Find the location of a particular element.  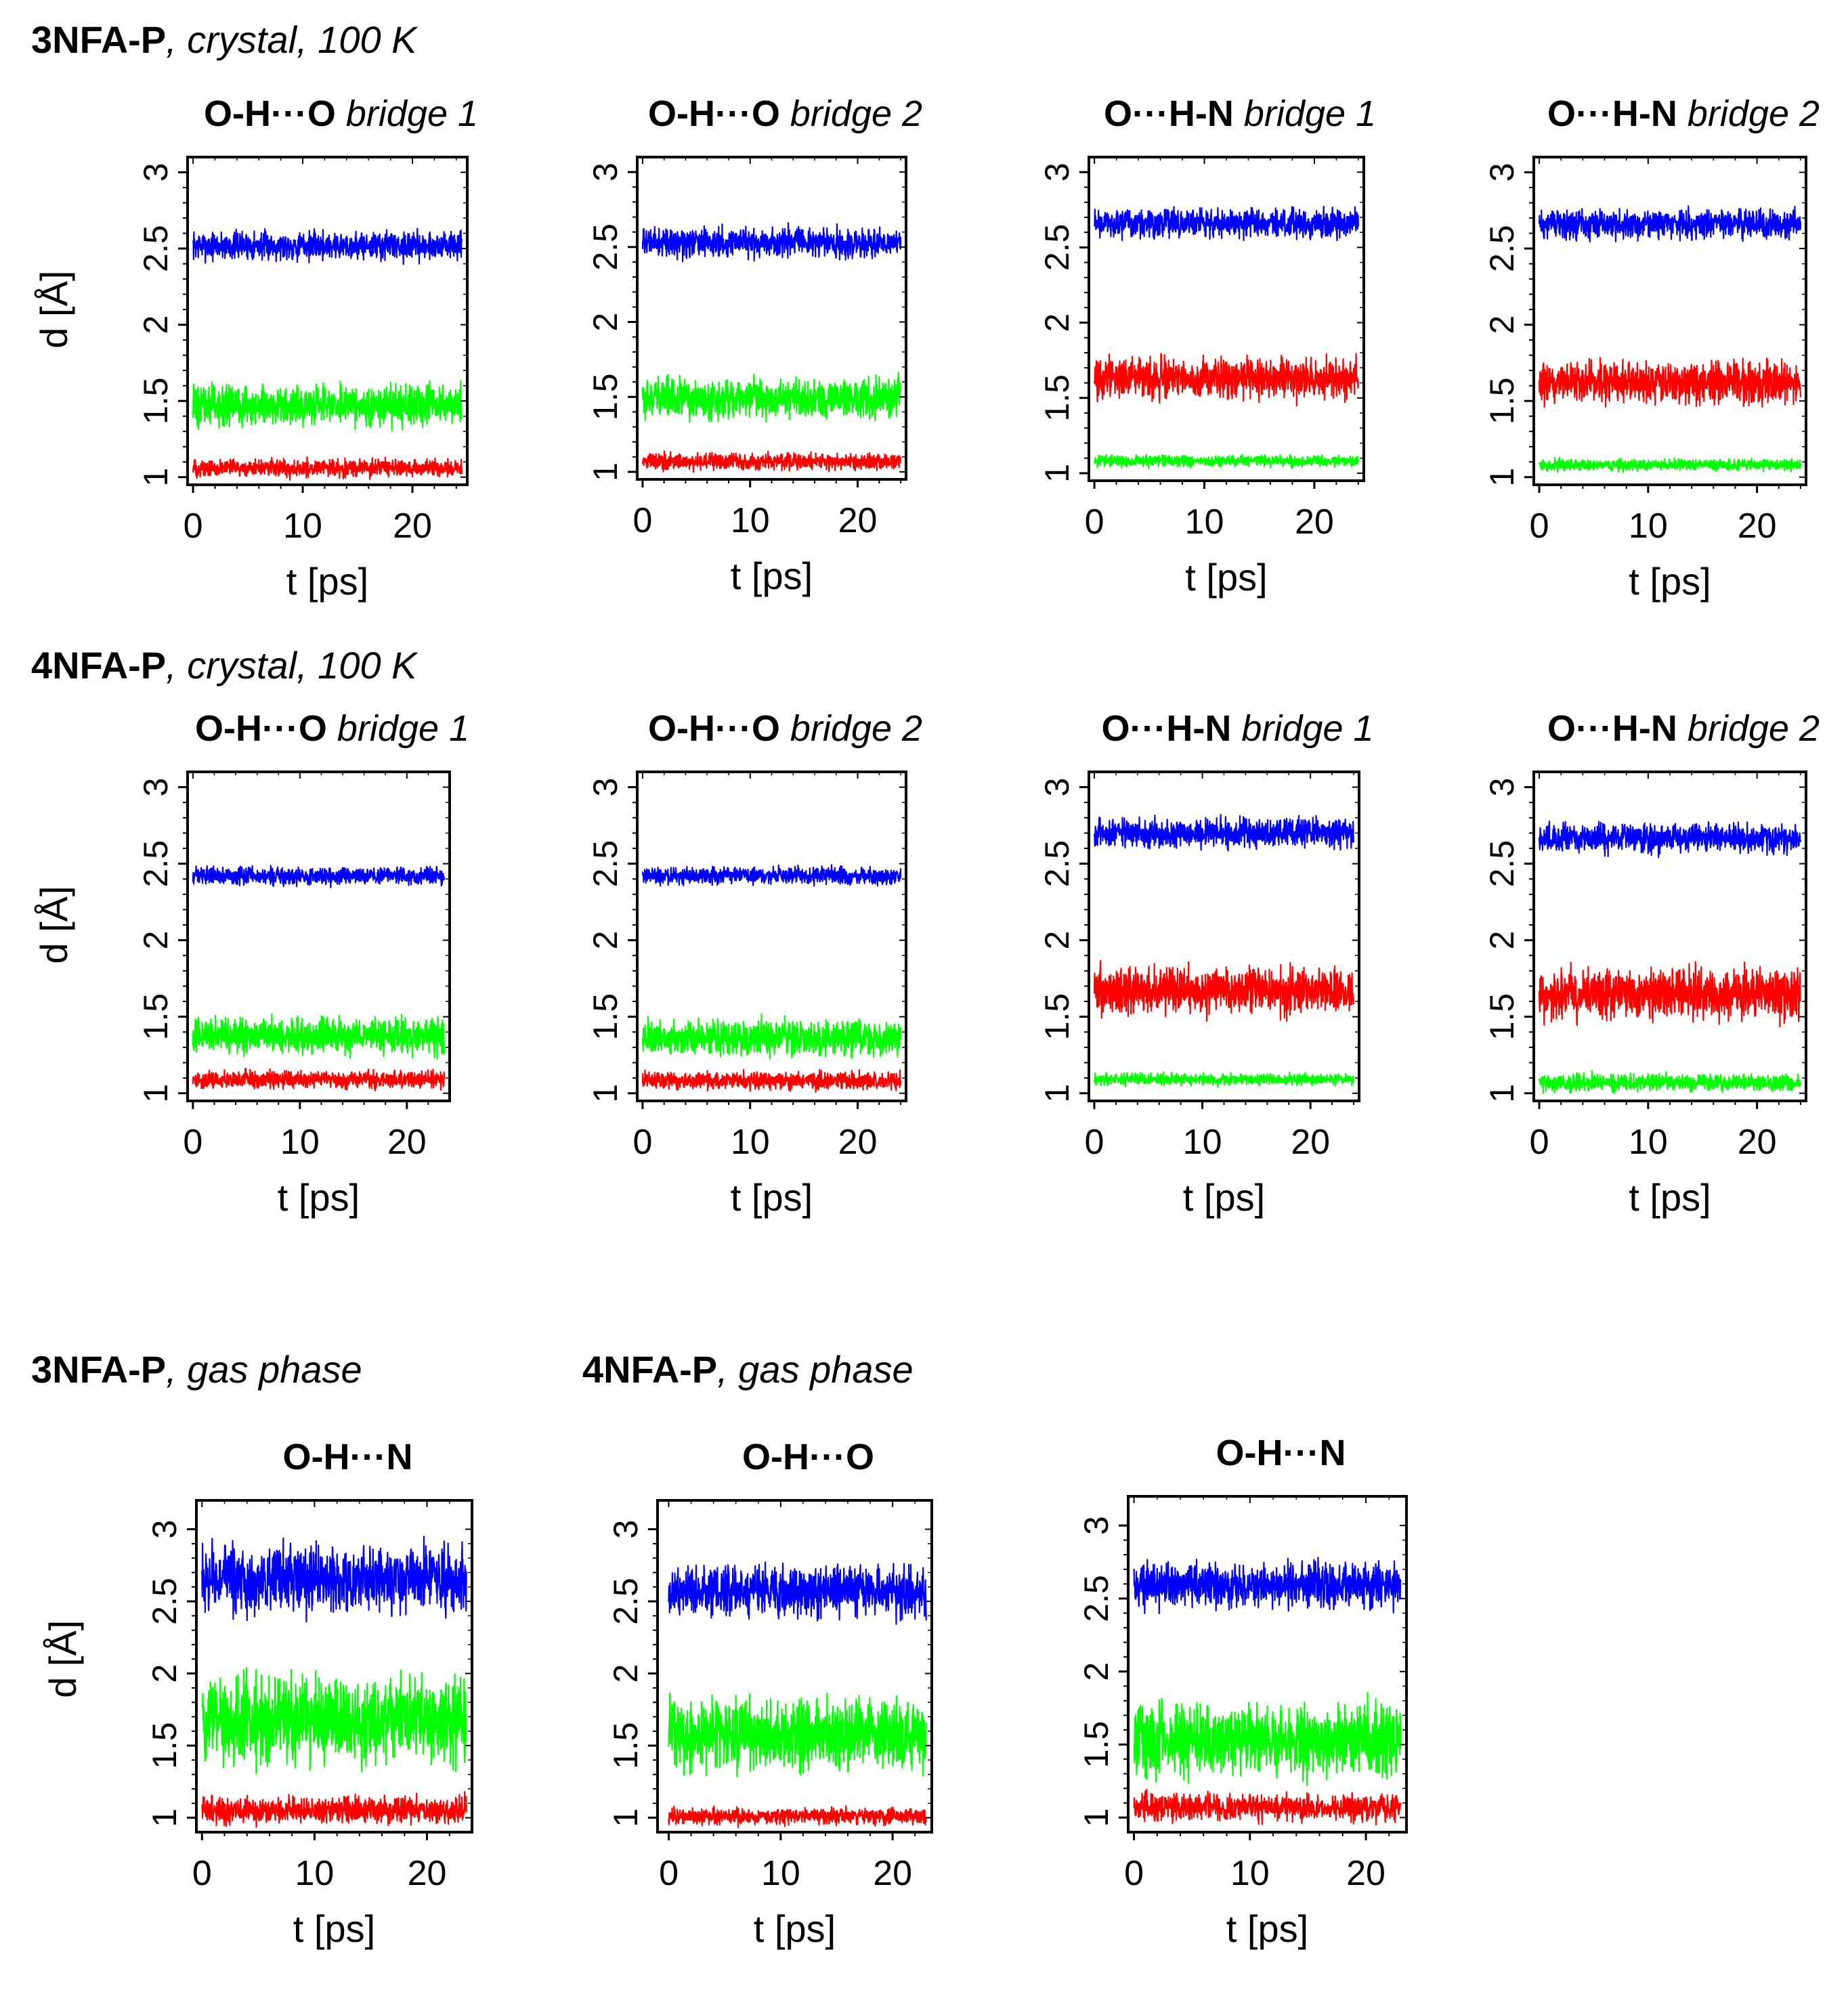

chart-title: O···H-N bridge 1 is located at coordinates (1237, 728).